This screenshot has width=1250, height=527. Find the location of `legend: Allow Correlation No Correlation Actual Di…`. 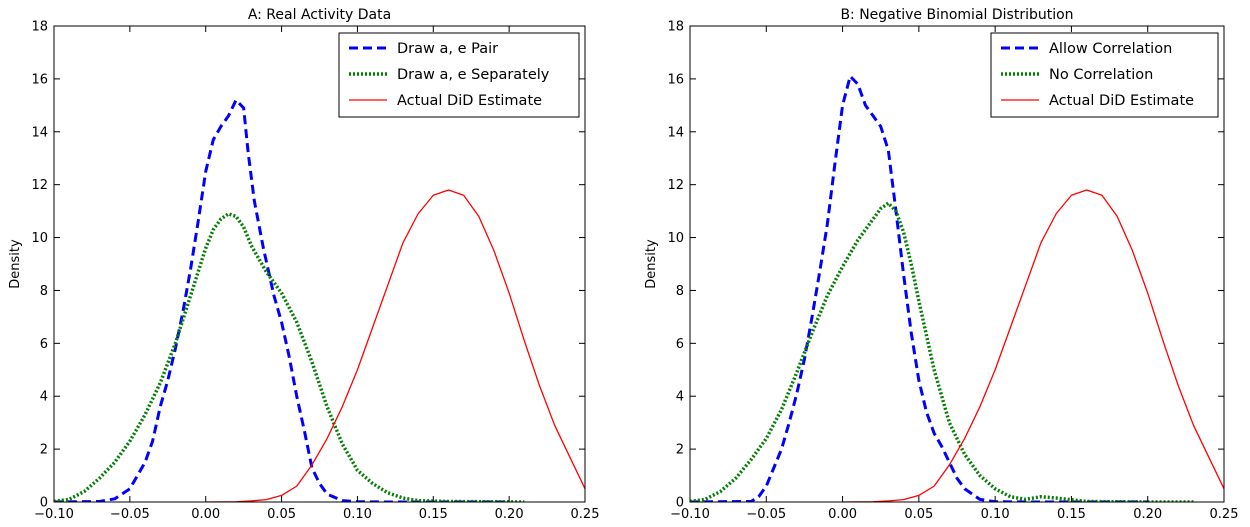

legend: Allow Correlation No Correlation Actual Di… is located at coordinates (1104, 75).